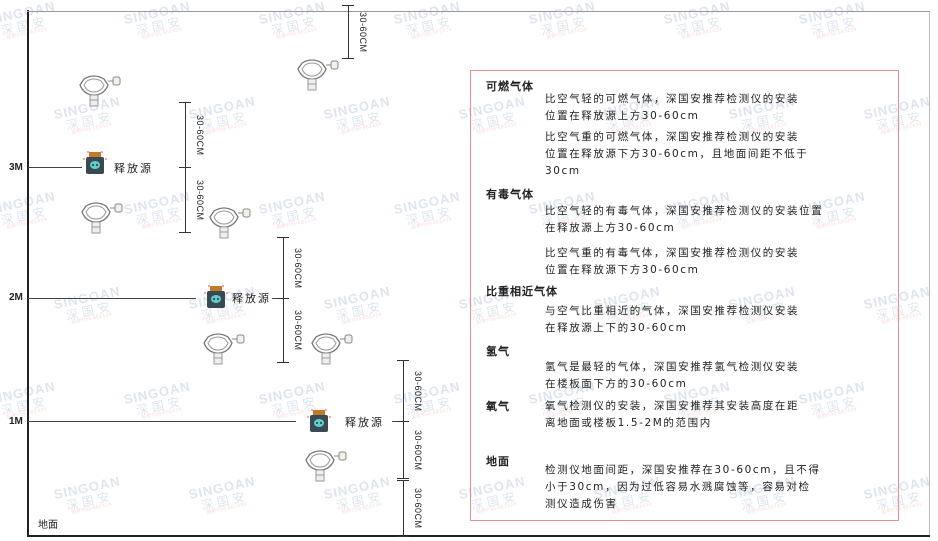  What do you see at coordinates (929, 274) in the screenshot?
I see `right-wall-line` at bounding box center [929, 274].